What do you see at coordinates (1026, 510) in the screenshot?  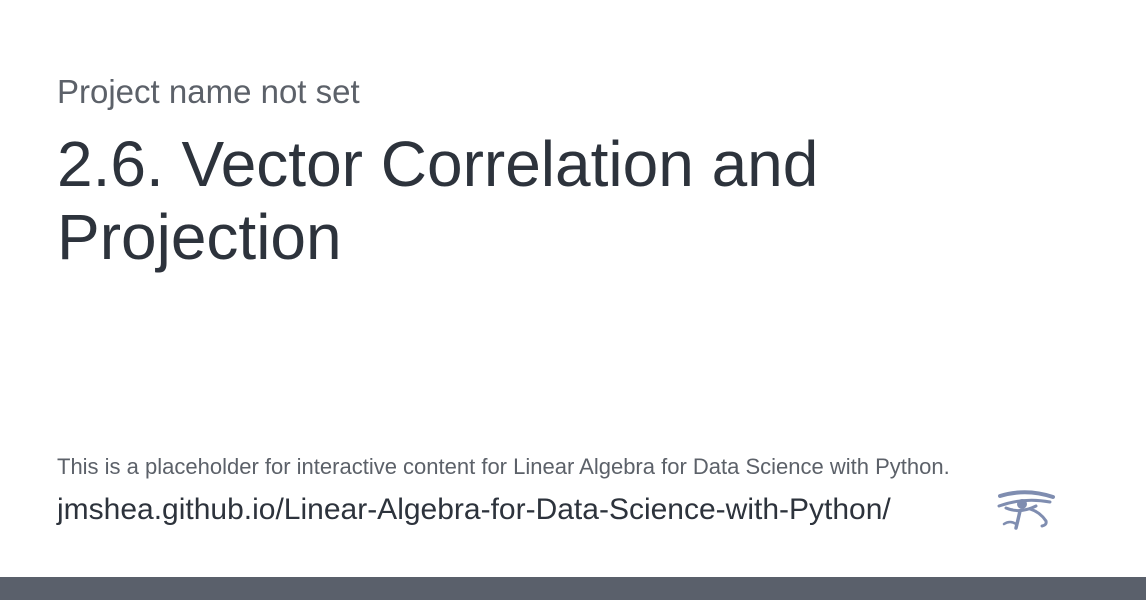 I see `eye-of-horus-icon` at bounding box center [1026, 510].